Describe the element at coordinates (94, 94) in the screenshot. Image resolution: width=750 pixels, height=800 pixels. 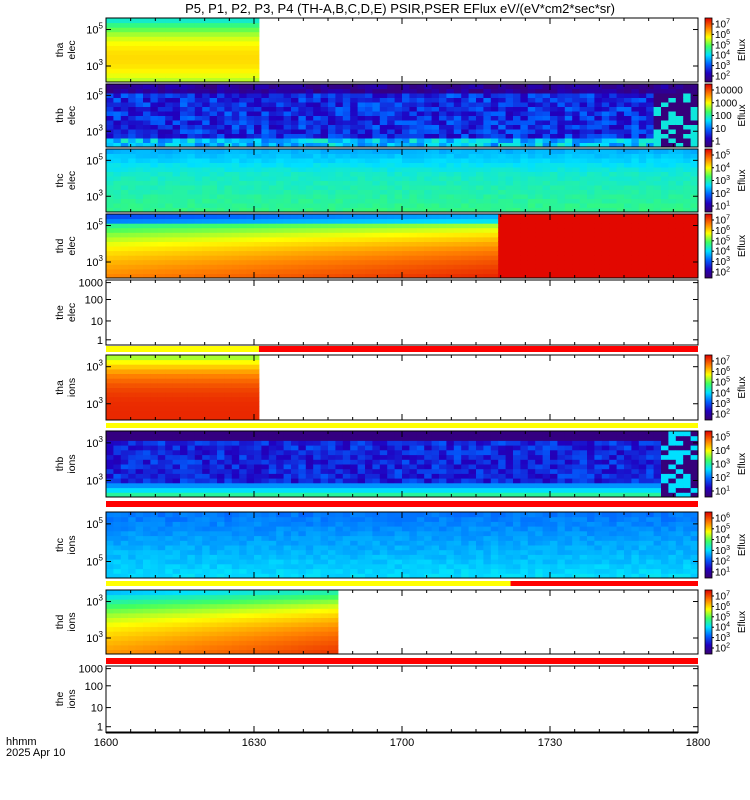
I see `panel-y-tick-label: 105` at that location.